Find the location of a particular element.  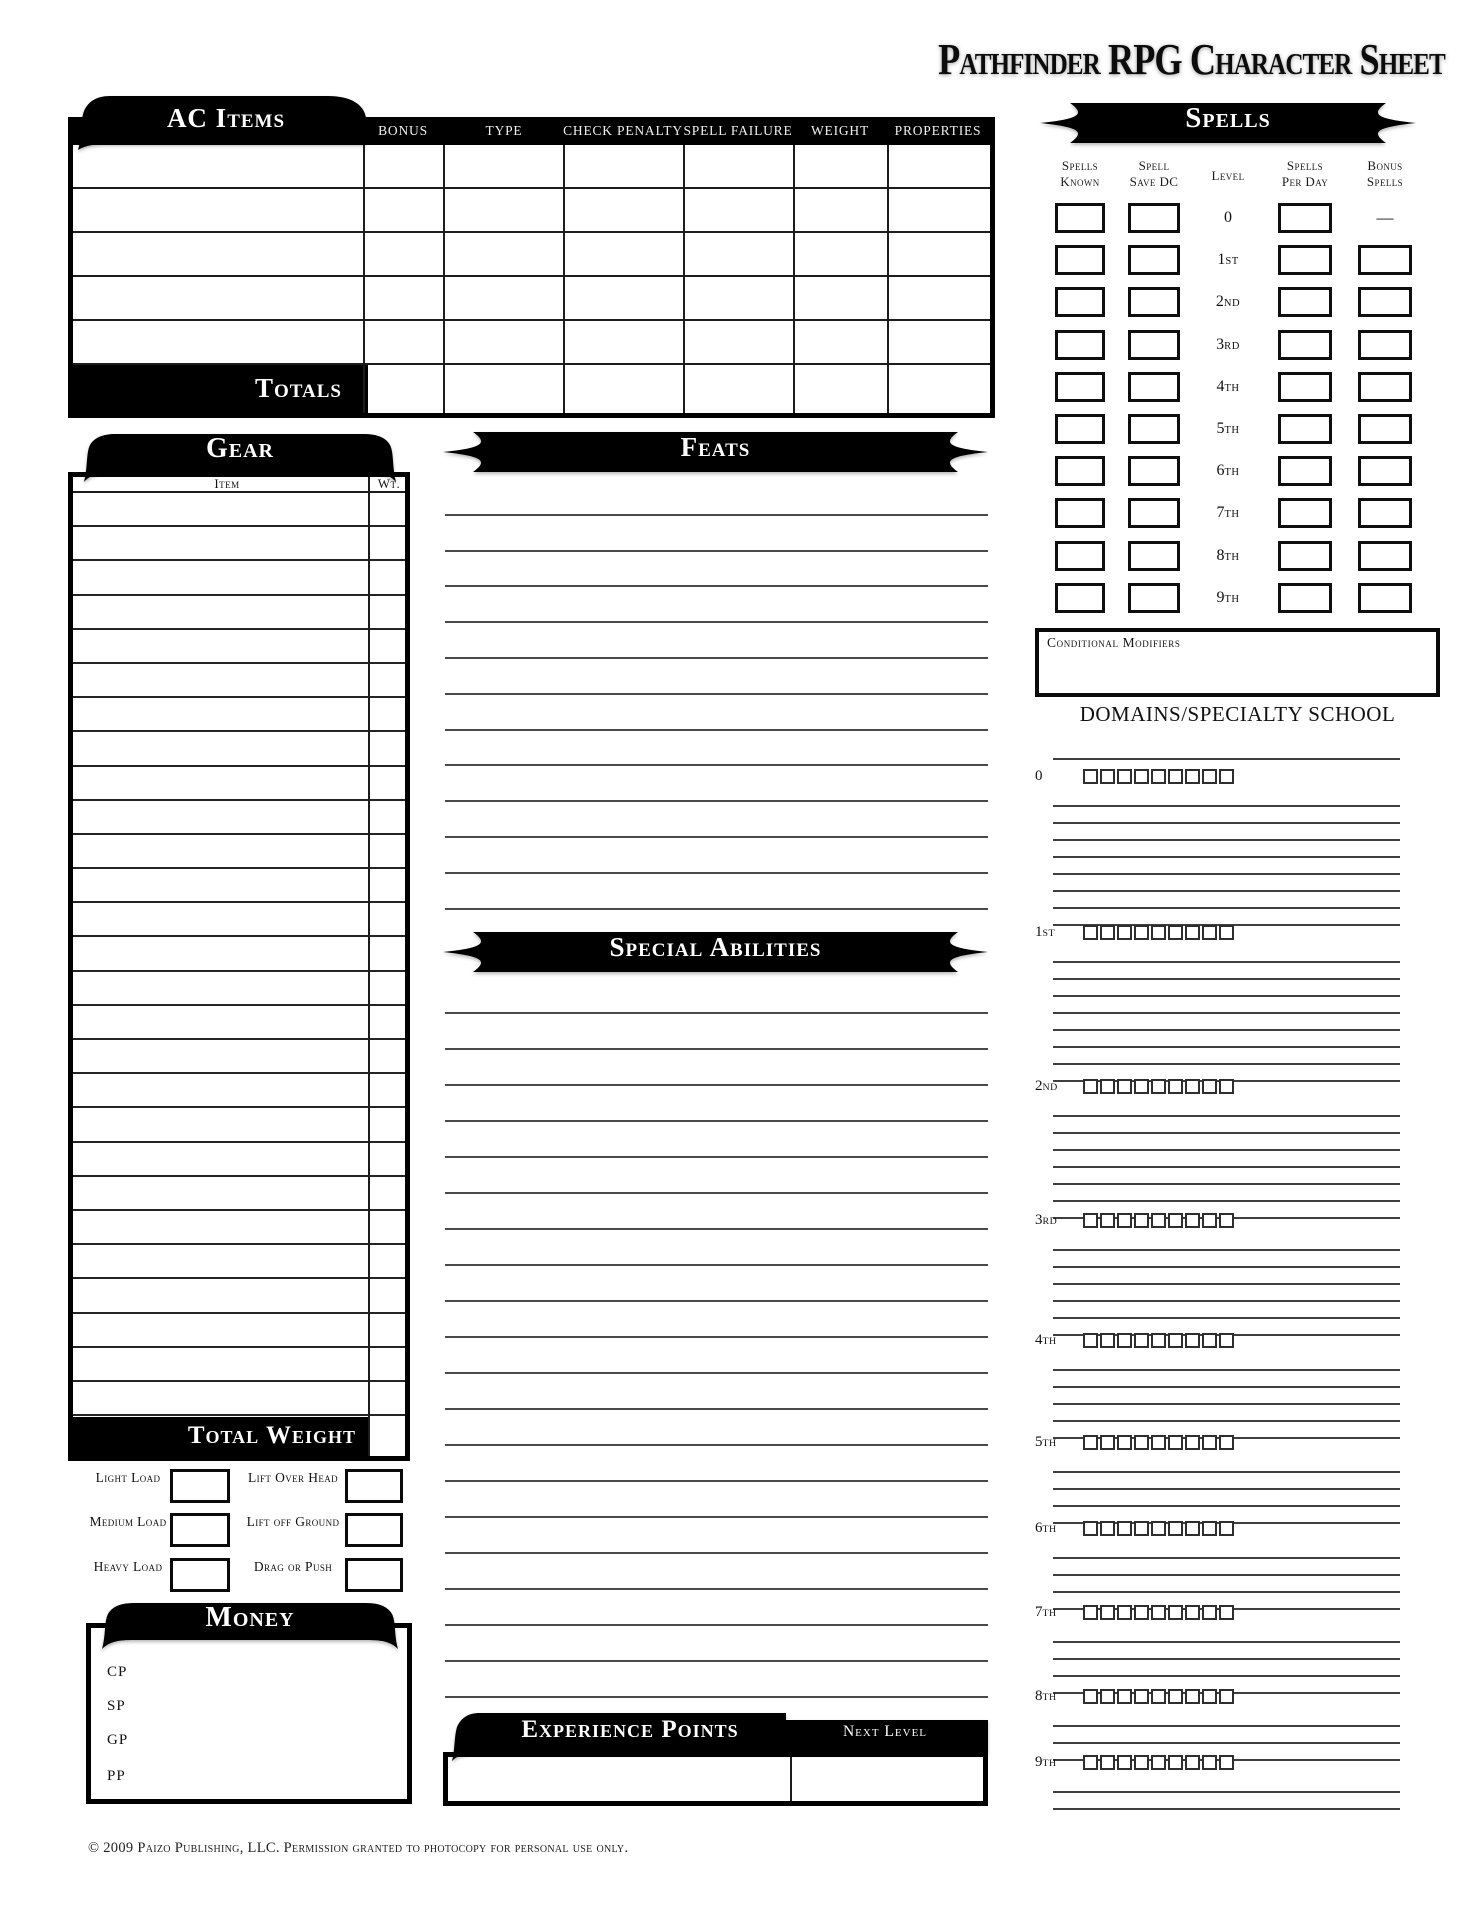

lift-over-head-box is located at coordinates (374, 1486).